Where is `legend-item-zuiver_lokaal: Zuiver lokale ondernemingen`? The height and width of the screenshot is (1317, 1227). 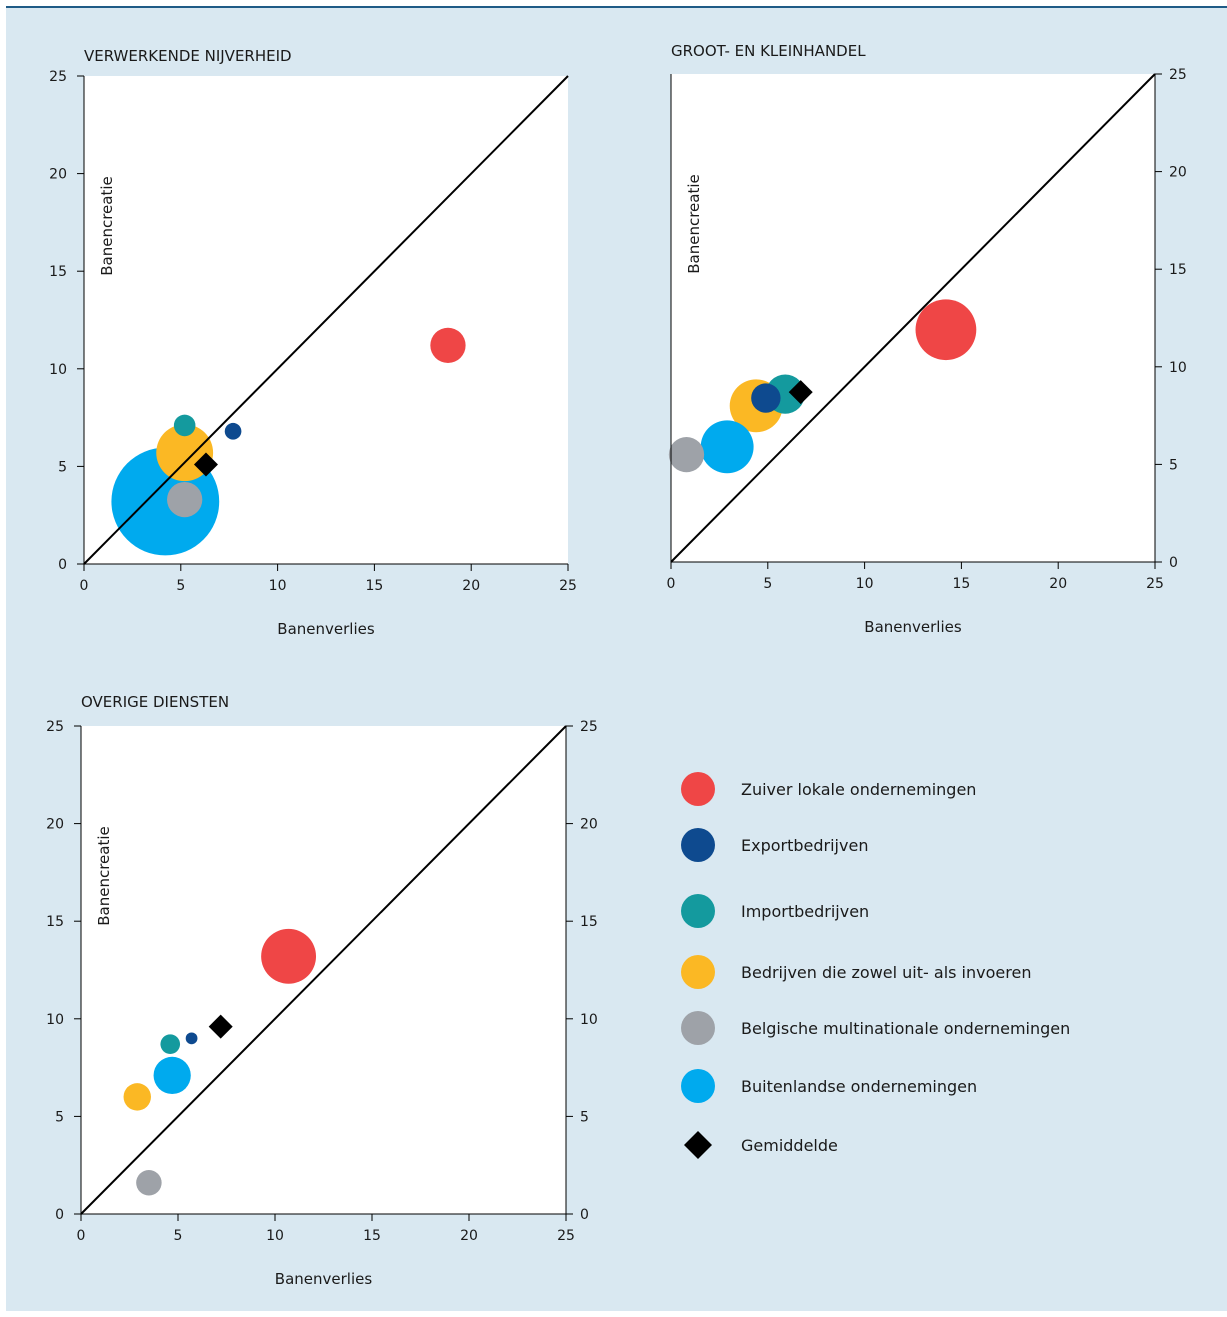
legend-item-zuiver_lokaal: Zuiver lokale ondernemingen is located at coordinates (828, 789).